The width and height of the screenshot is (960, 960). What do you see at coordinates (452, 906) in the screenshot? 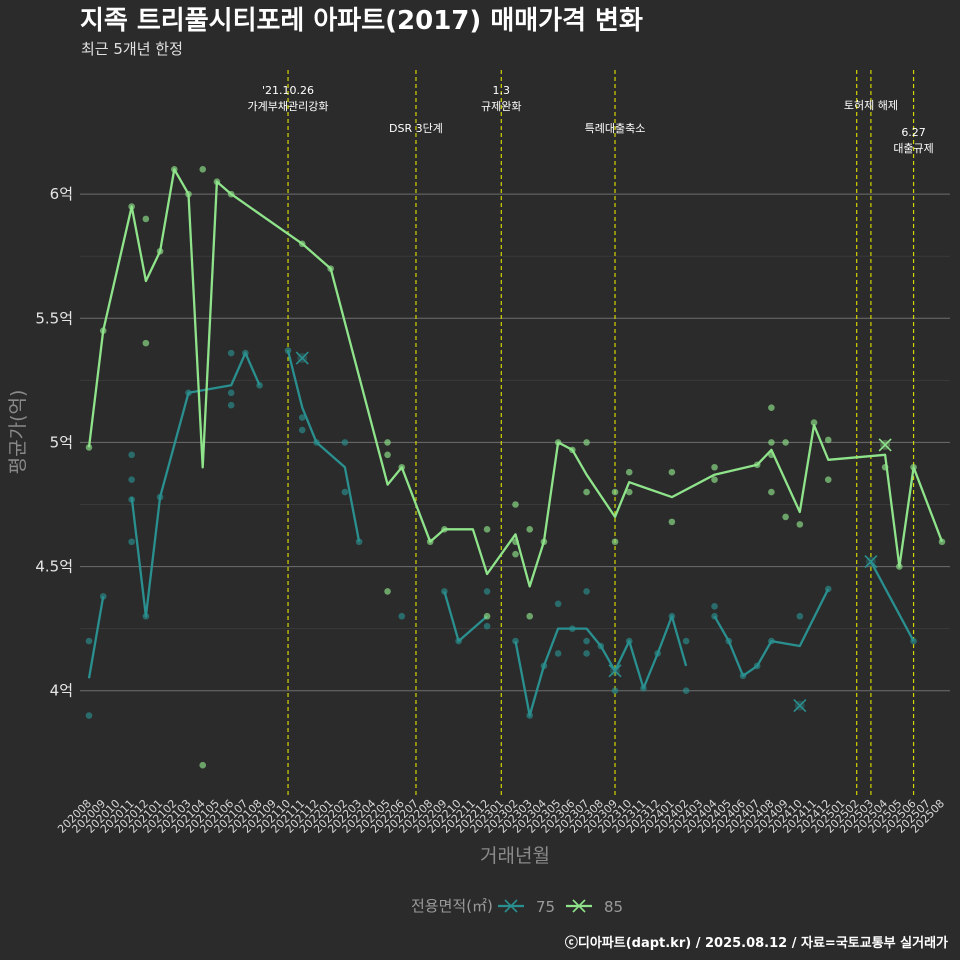
I see `legend-title: 전용면적(㎡)` at bounding box center [452, 906].